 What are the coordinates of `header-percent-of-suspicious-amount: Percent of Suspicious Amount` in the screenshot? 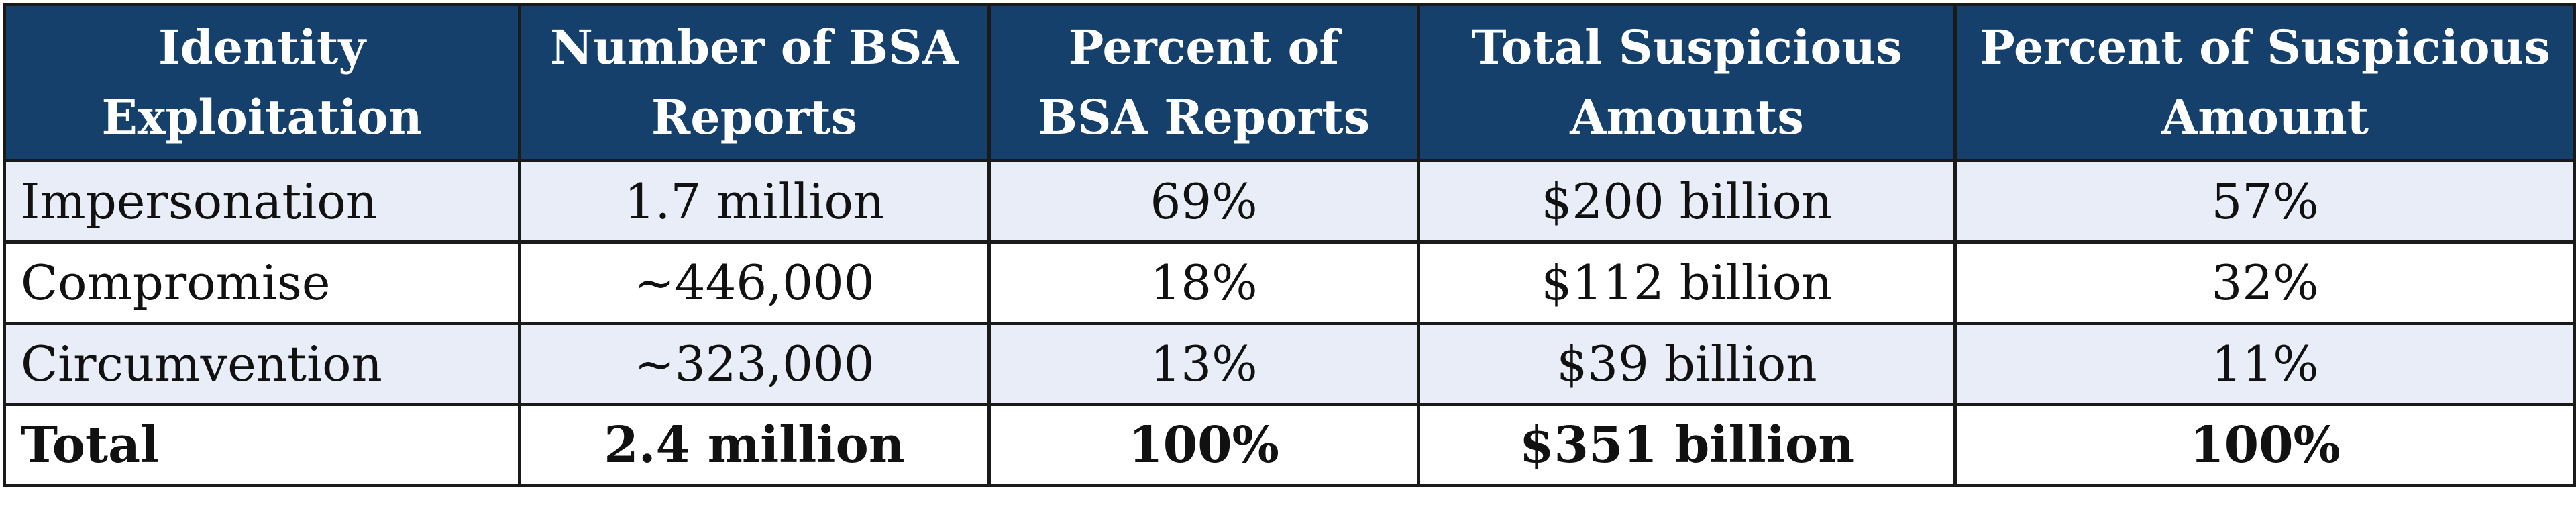 It's located at (2264, 82).